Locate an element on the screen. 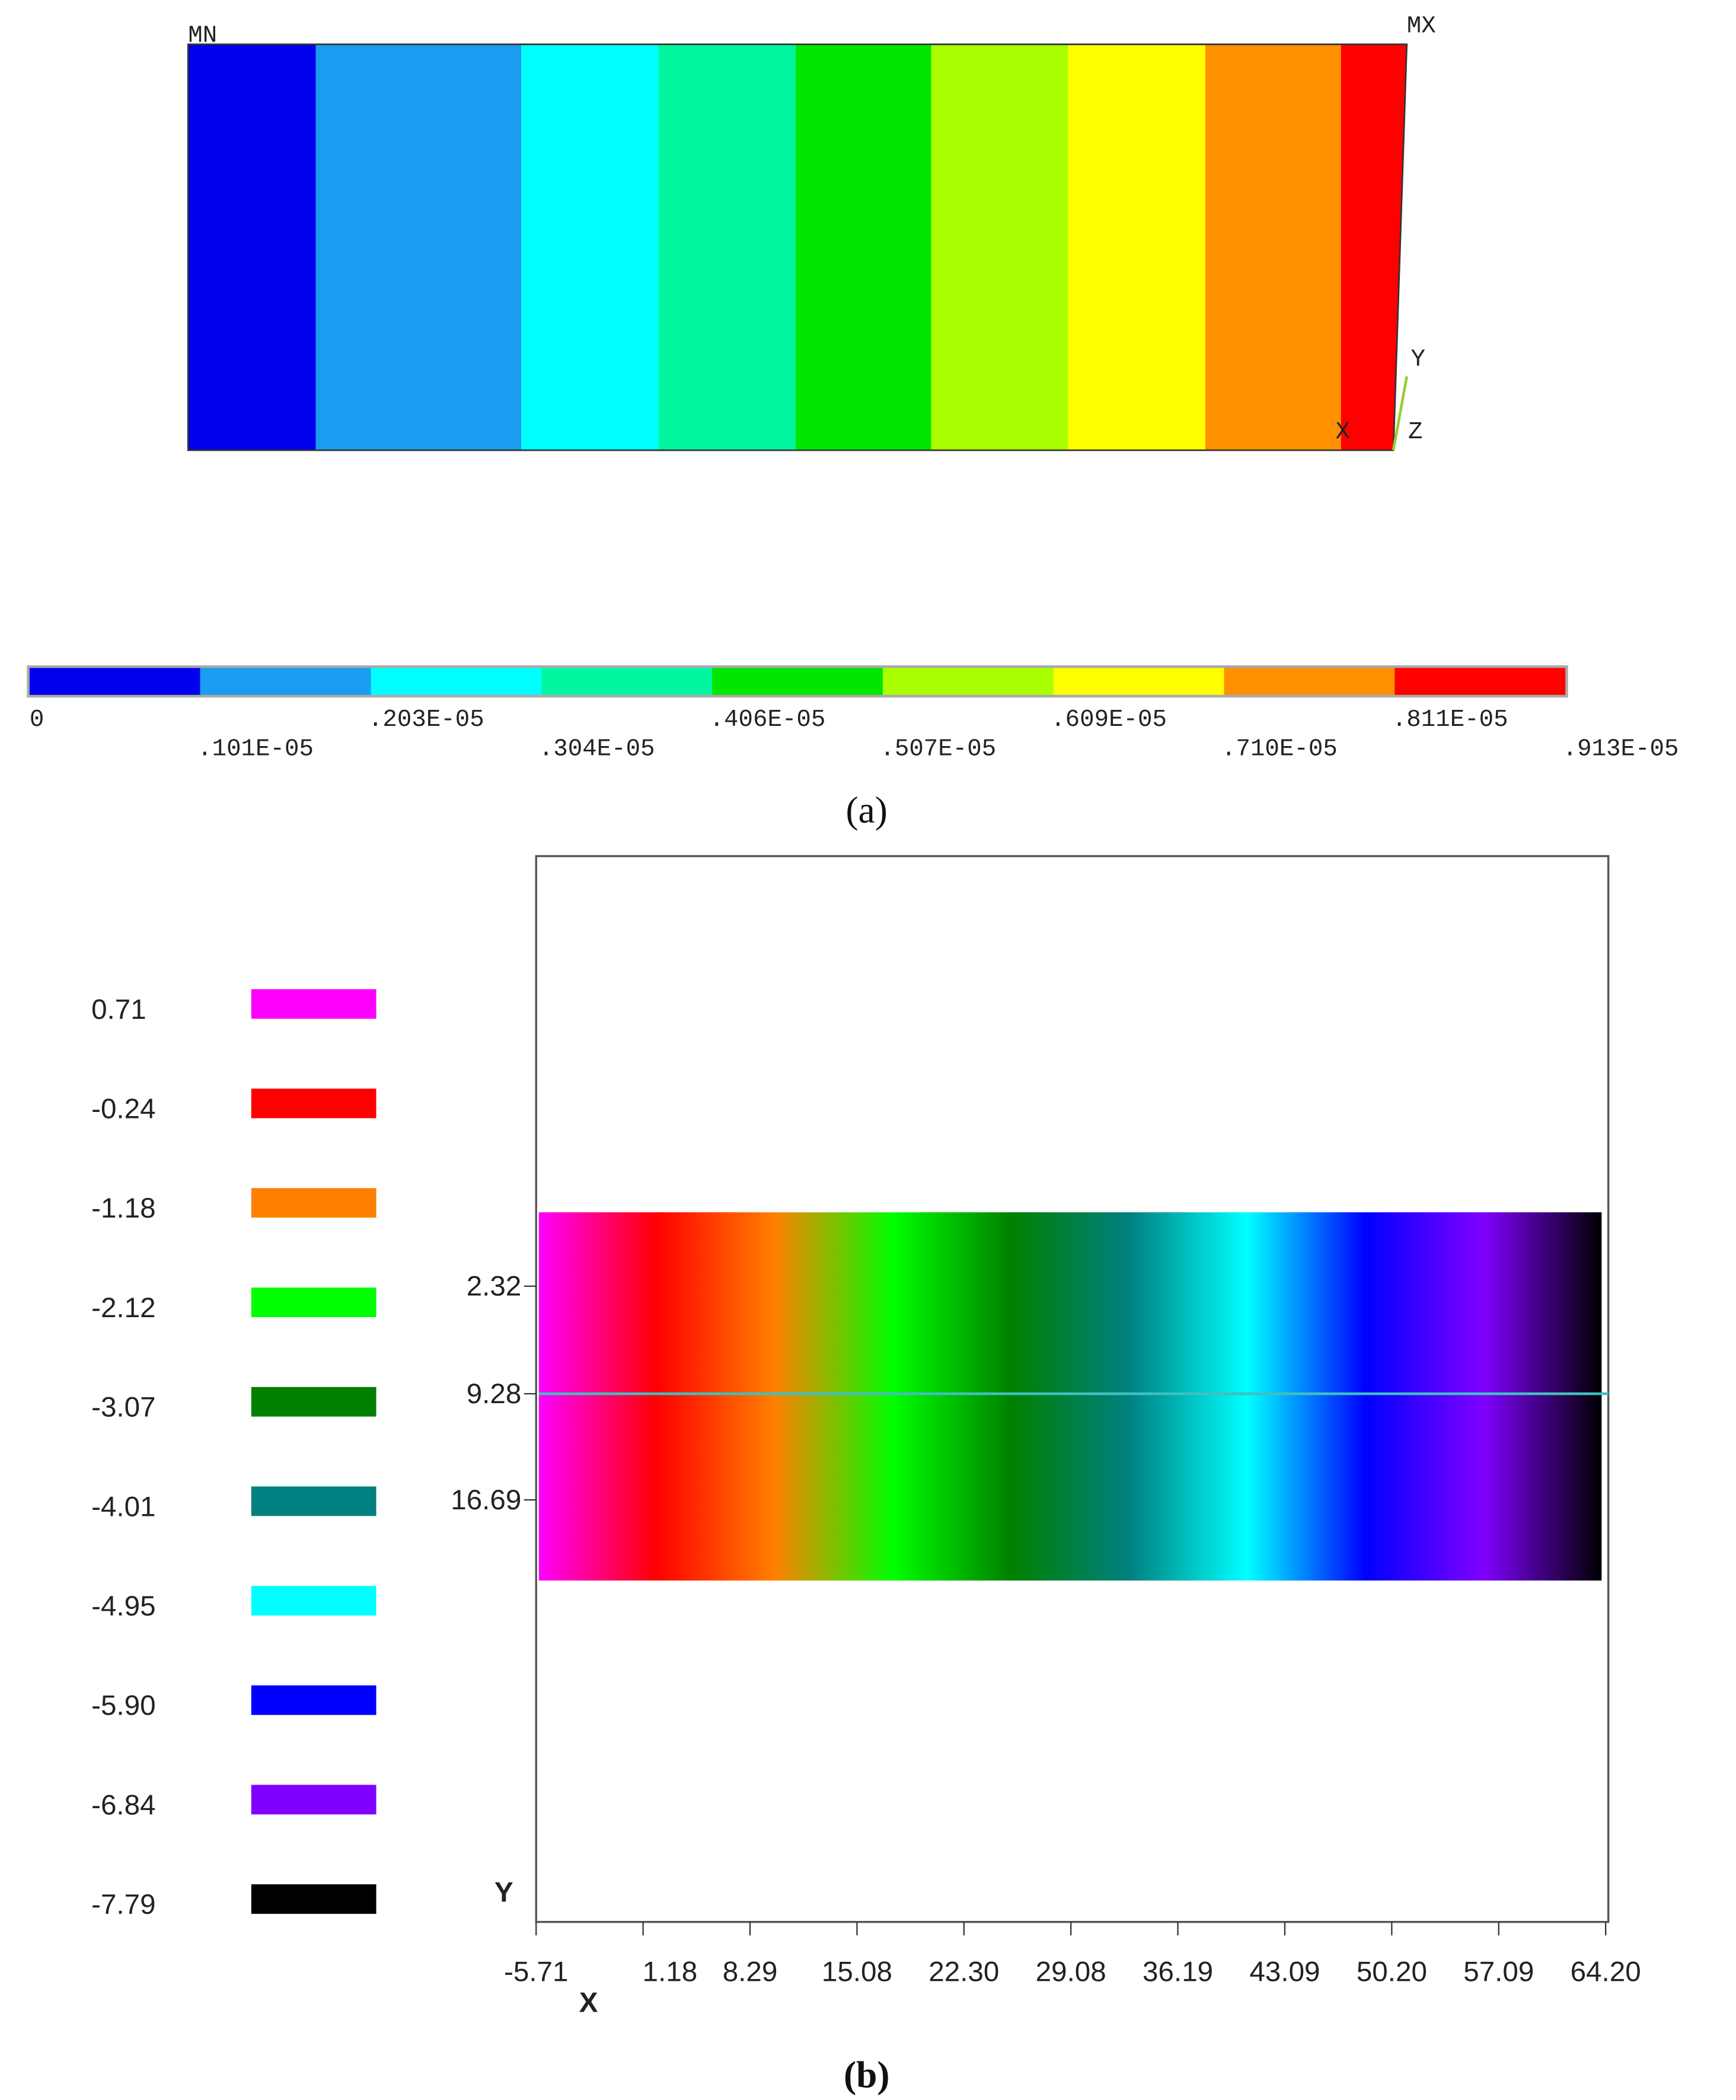  colorbar-label: .710E-05 is located at coordinates (1279, 749).